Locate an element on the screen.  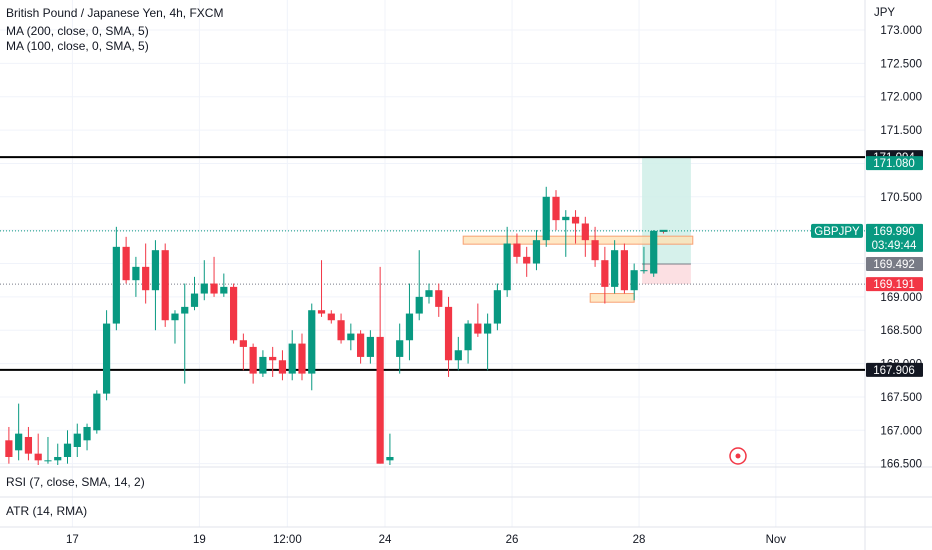
price-tag-text: 169.990 is located at coordinates (894, 232).